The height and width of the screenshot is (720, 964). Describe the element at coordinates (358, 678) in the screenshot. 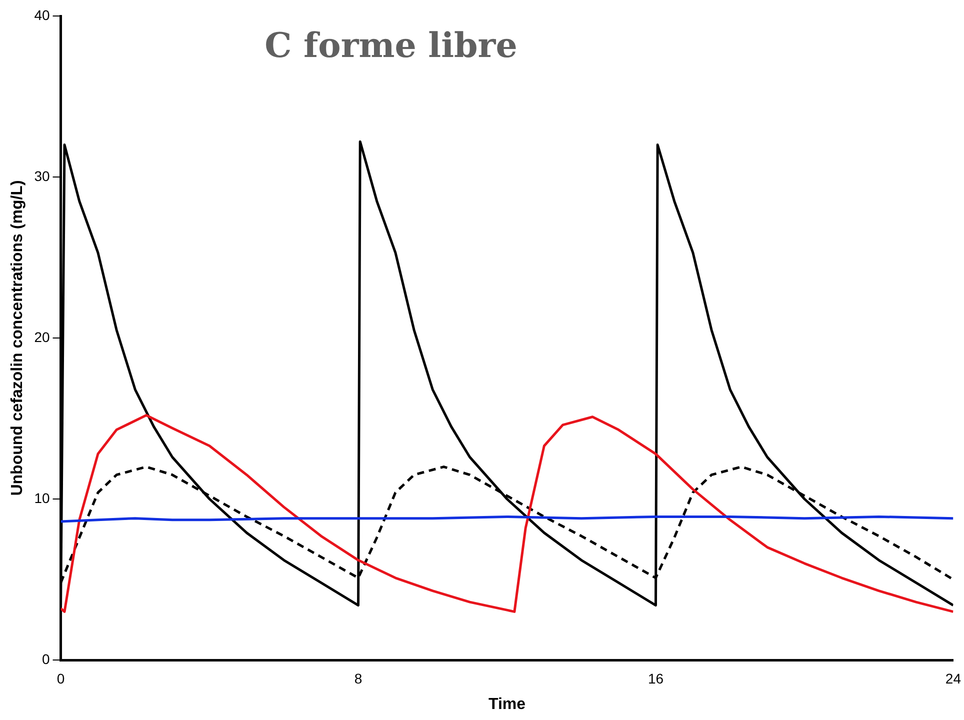

I see `x-tick-label: 8` at that location.